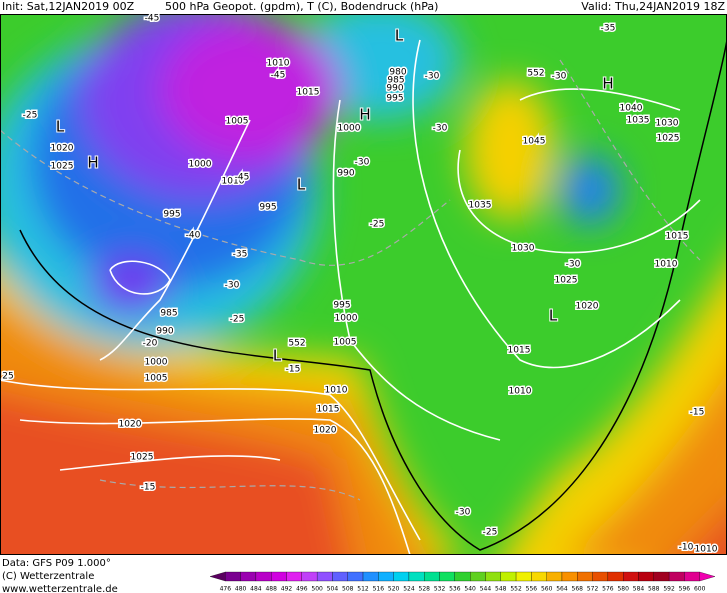 Image resolution: width=727 pixels, height=593 pixels. Describe the element at coordinates (639, 589) in the screenshot. I see `colorbar-label: 584` at that location.